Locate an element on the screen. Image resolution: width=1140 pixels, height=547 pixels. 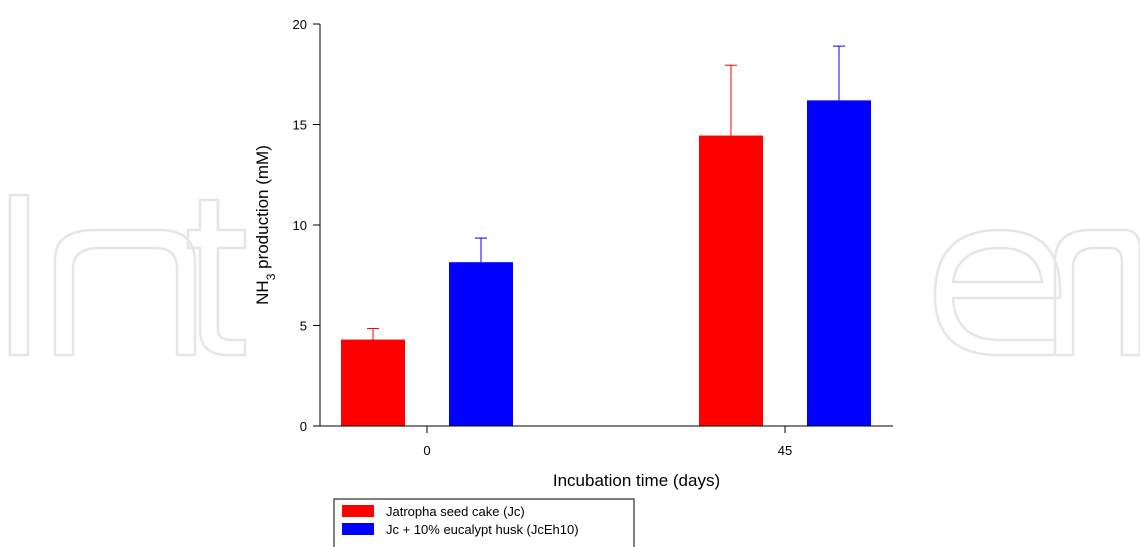
y-tick-label: 0 is located at coordinates (303, 426).